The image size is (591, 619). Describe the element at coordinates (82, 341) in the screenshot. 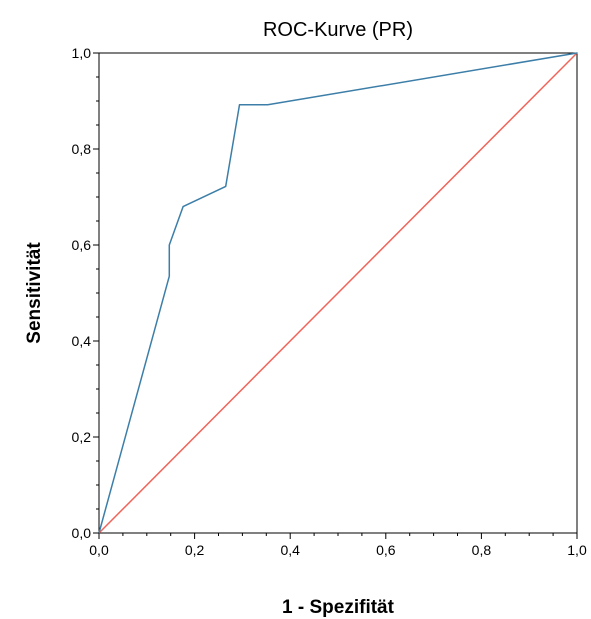

I see `y-tick-label: 0,4` at that location.